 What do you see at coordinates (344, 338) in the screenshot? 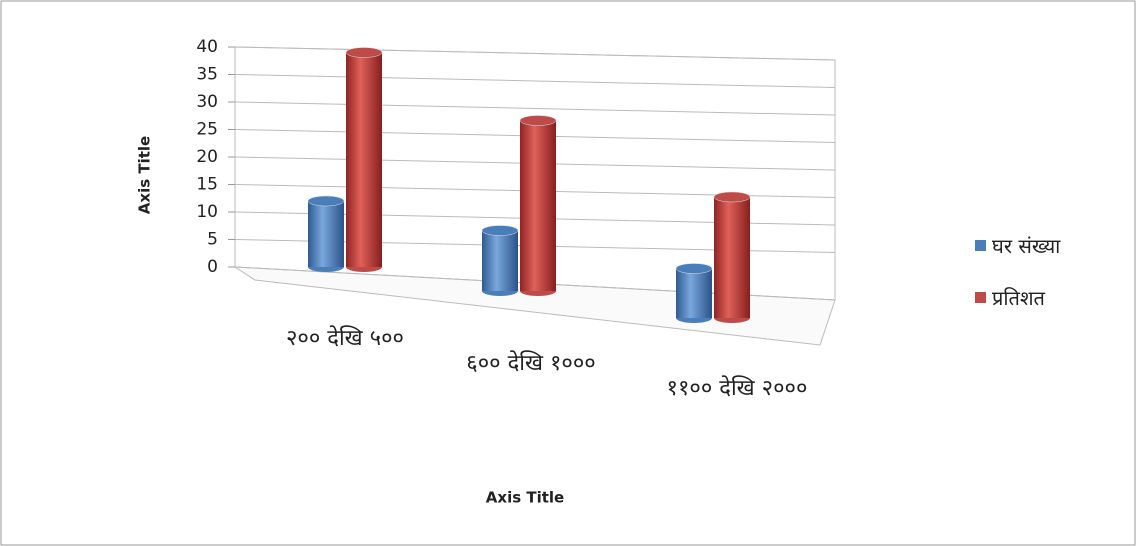
I see `x-tick-label: २०० देखि ५००` at bounding box center [344, 338].